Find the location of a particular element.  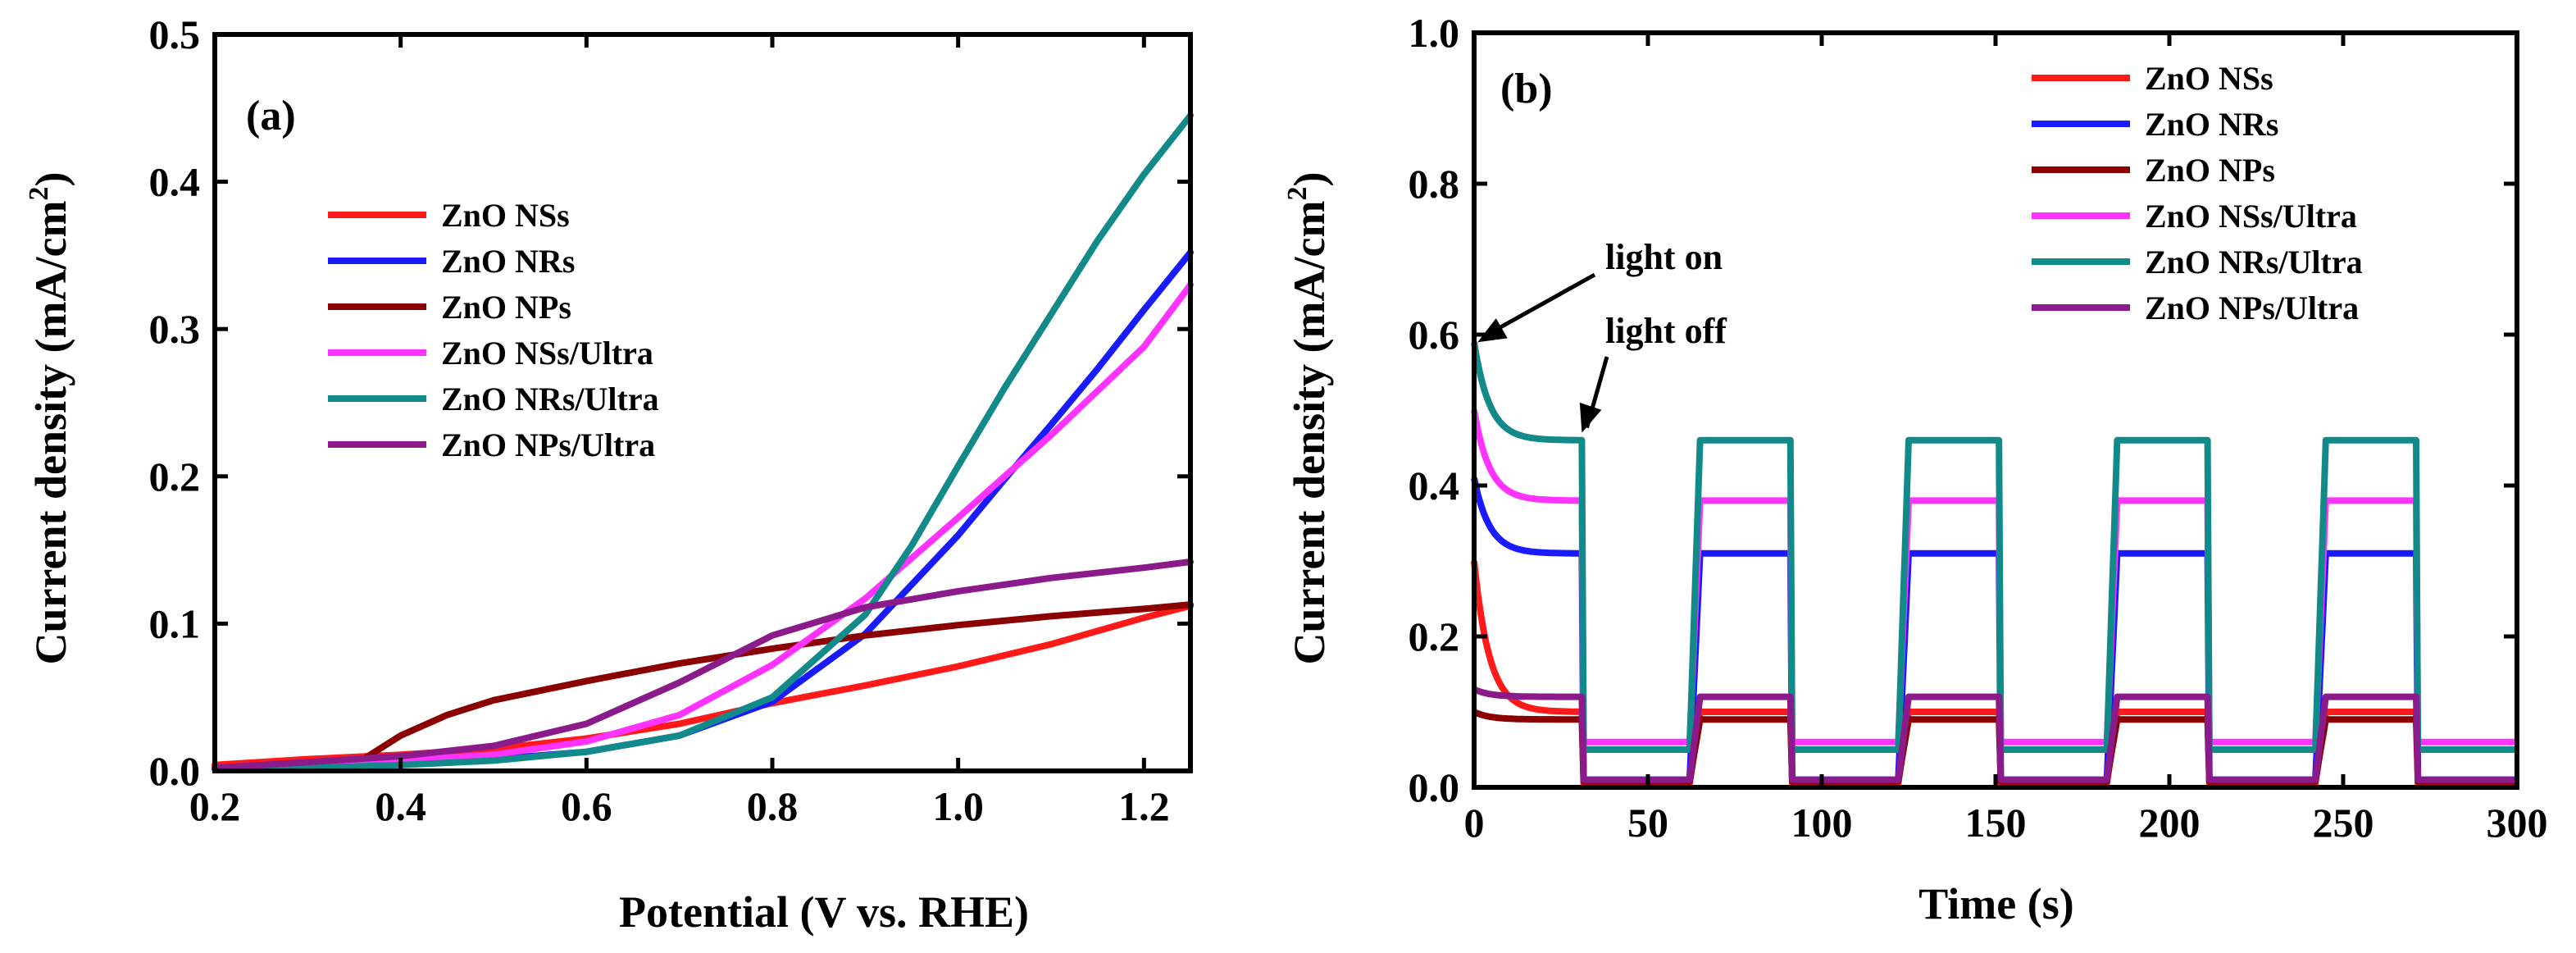

panel-a-y-tick-label: 0.2 is located at coordinates (175, 476).